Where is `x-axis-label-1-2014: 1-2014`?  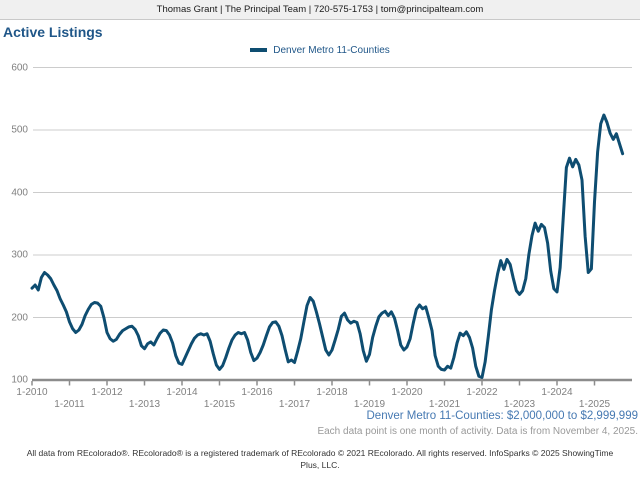
x-axis-label-1-2014: 1-2014 is located at coordinates (182, 392).